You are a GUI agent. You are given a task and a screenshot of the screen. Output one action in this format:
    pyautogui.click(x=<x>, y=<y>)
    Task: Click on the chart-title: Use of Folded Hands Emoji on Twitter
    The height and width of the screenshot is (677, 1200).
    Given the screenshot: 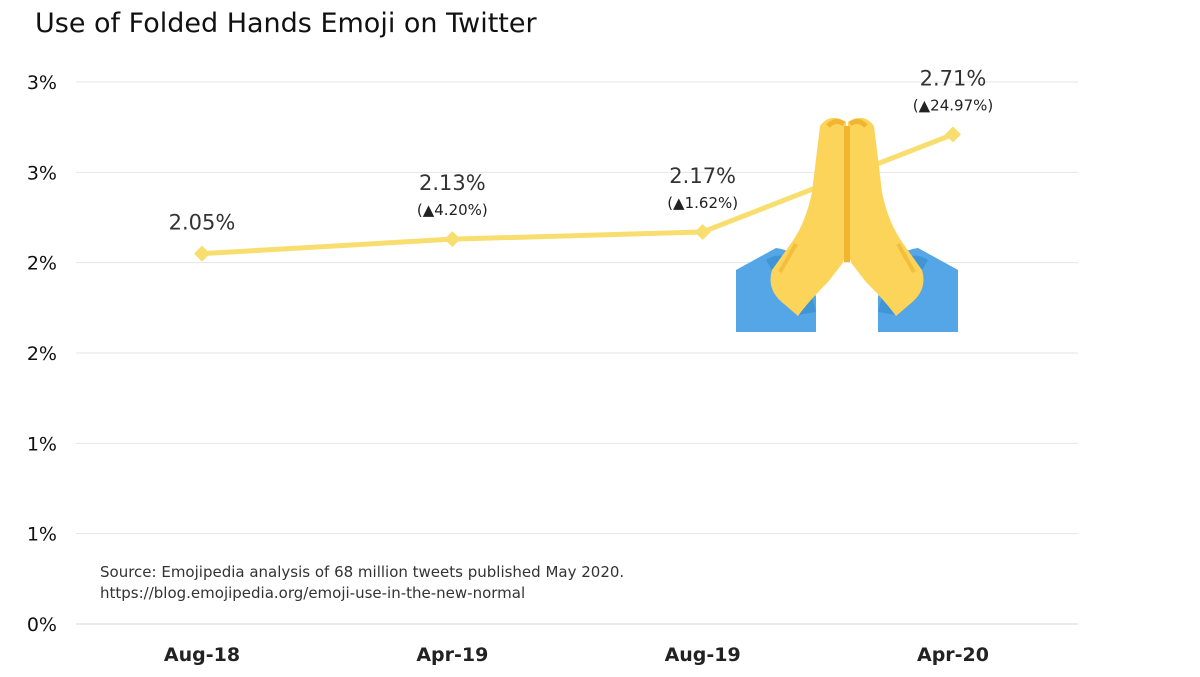 What is the action you would take?
    pyautogui.click(x=286, y=23)
    